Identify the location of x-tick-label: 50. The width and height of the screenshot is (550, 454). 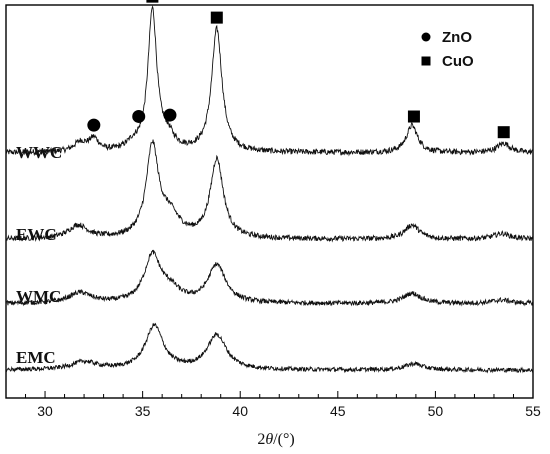
(436, 411).